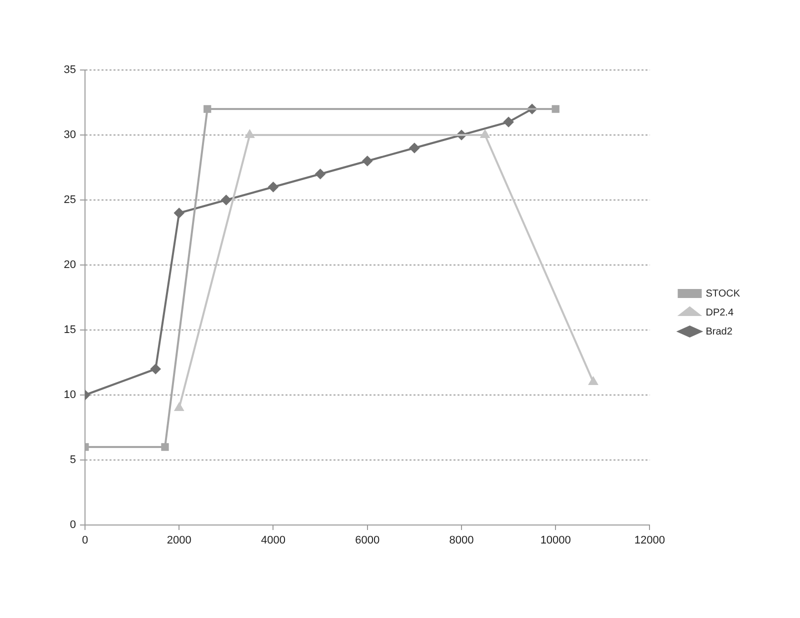  Describe the element at coordinates (85, 540) in the screenshot. I see `x-tick-label: 0` at that location.